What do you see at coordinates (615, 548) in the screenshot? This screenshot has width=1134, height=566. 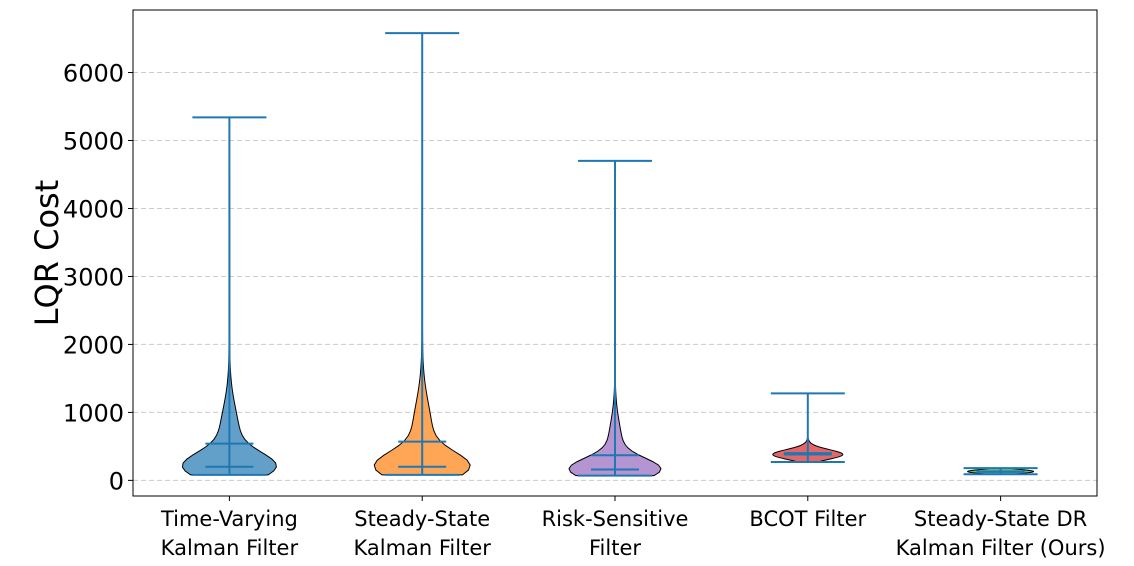 I see `x-tick-label-line: Filter` at bounding box center [615, 548].